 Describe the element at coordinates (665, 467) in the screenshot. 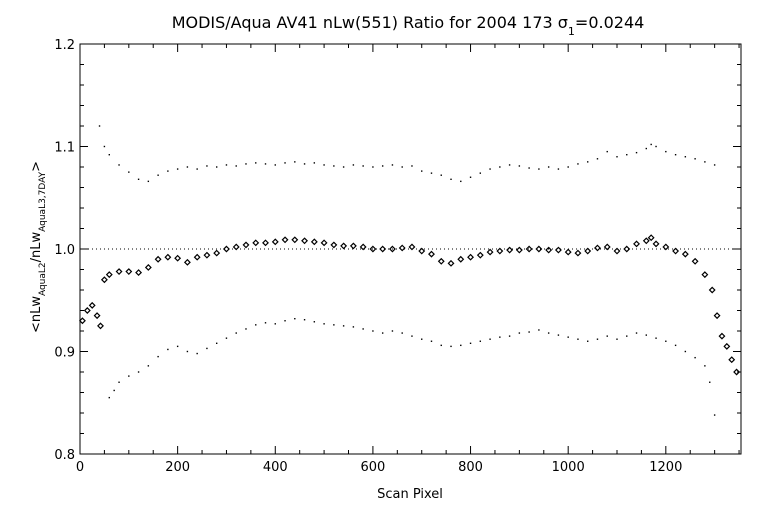

I see `x-tick-label: 1200` at that location.